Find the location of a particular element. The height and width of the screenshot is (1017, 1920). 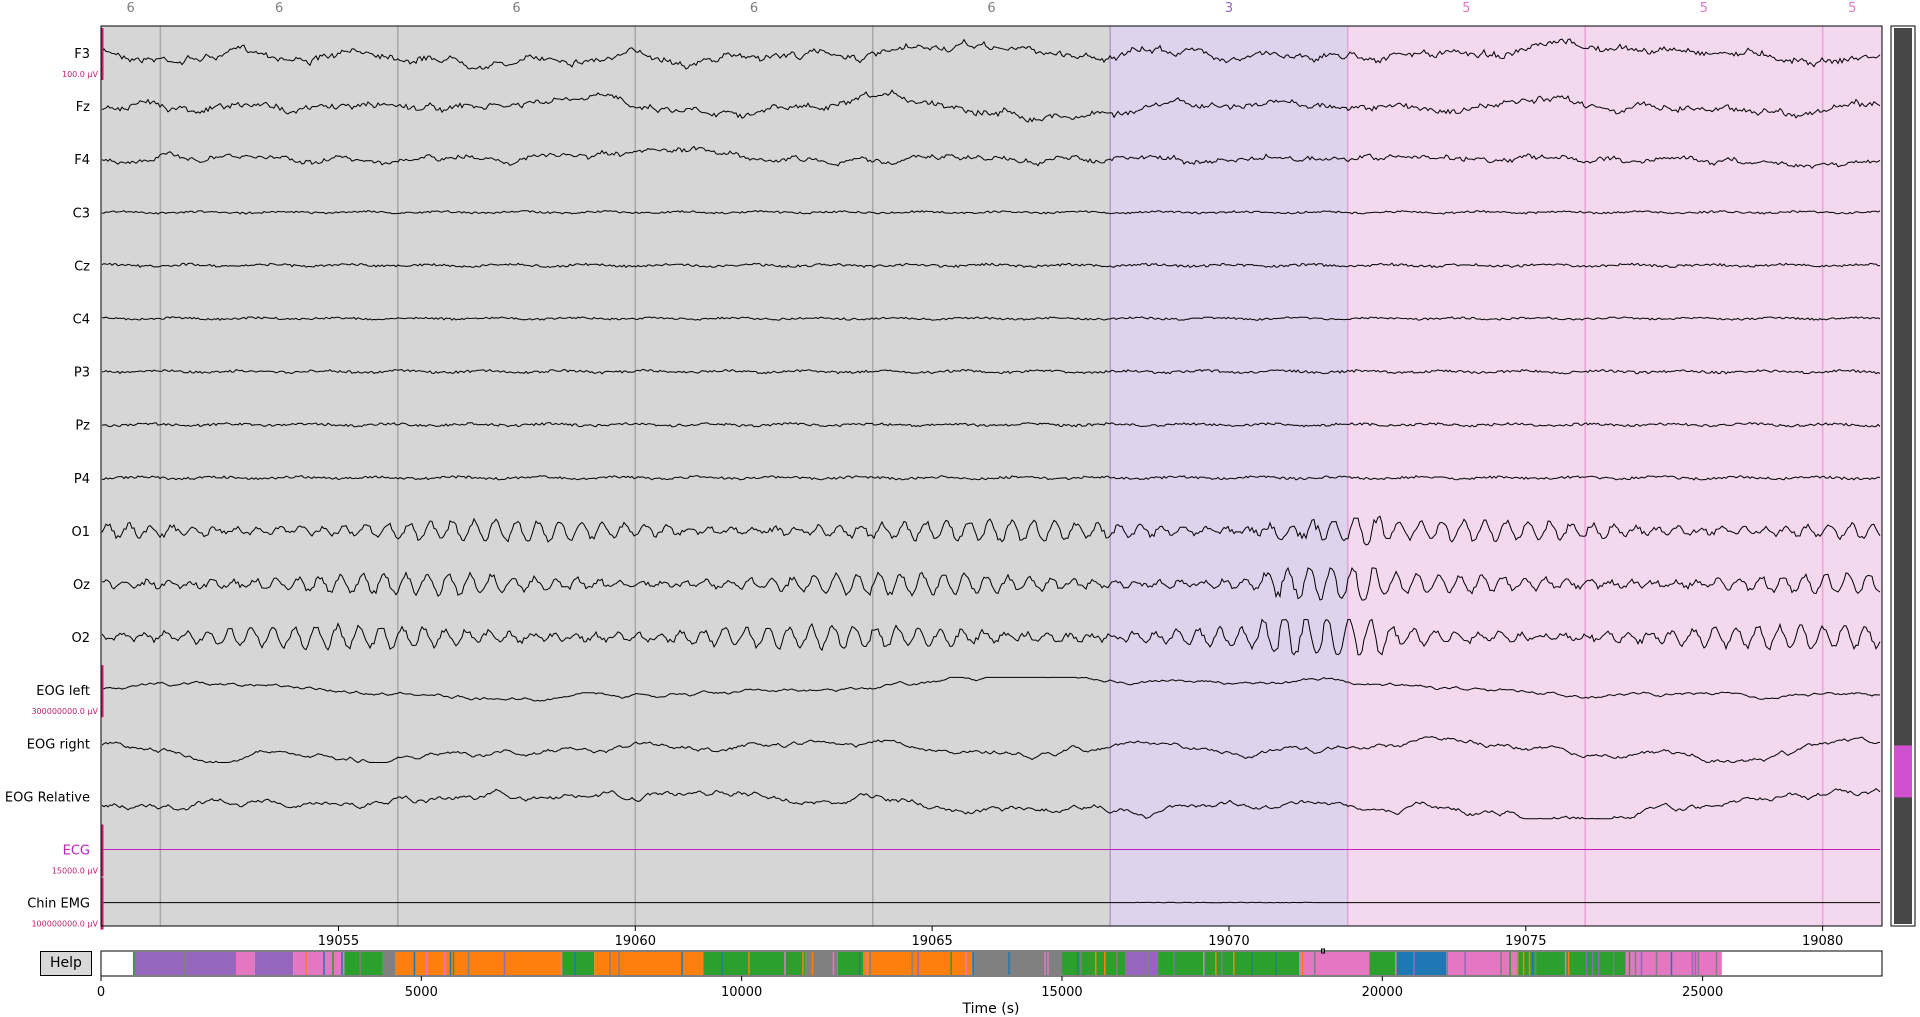

channel-label: Pz is located at coordinates (82, 426).